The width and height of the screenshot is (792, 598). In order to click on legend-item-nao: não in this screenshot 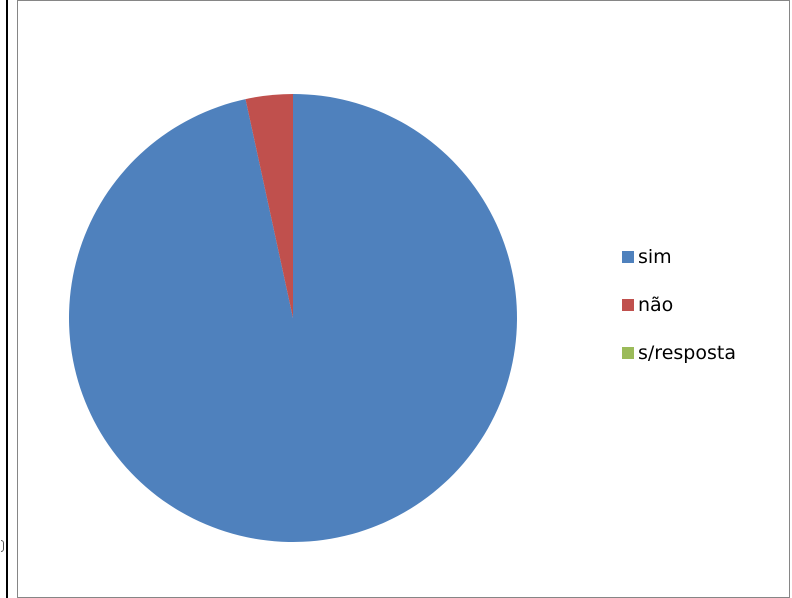, I will do `click(702, 305)`.